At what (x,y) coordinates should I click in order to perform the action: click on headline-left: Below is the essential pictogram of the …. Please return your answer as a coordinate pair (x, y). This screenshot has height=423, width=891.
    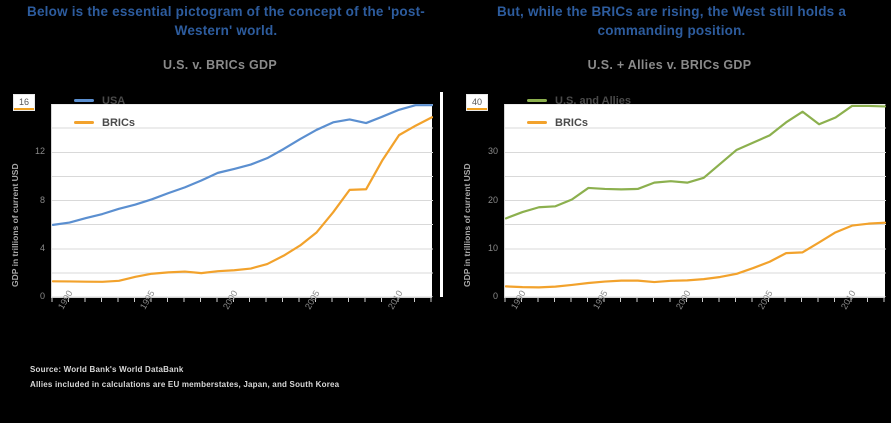
    Looking at the image, I should click on (226, 21).